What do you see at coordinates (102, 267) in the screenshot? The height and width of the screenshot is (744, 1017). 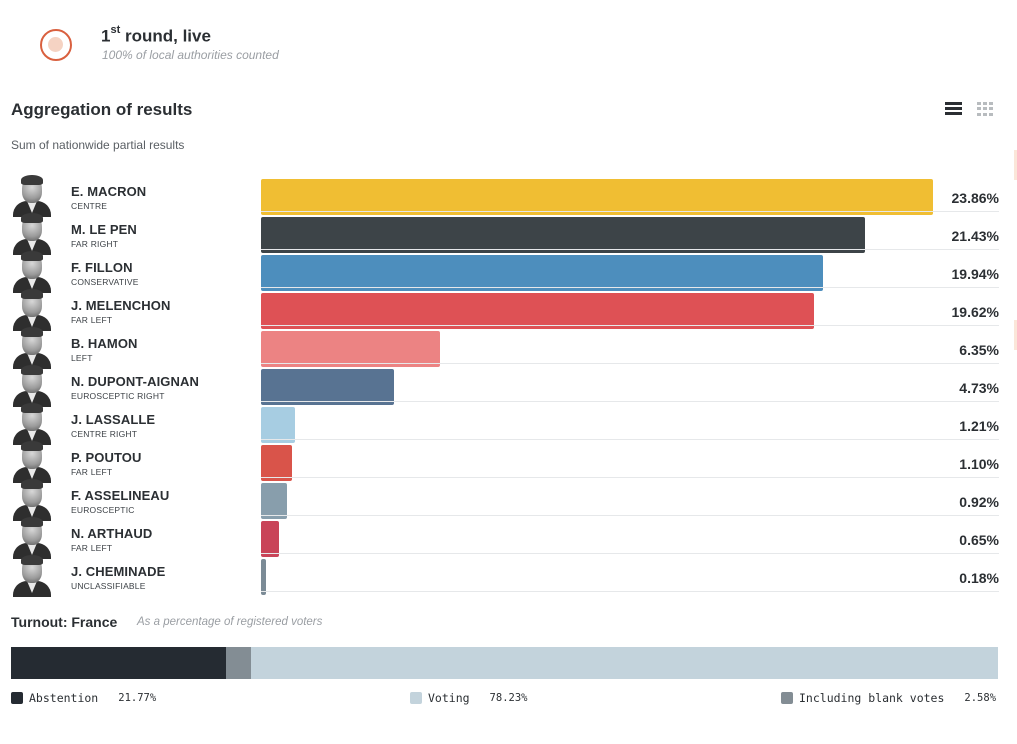 I see `candidate-name: F. FILLON` at bounding box center [102, 267].